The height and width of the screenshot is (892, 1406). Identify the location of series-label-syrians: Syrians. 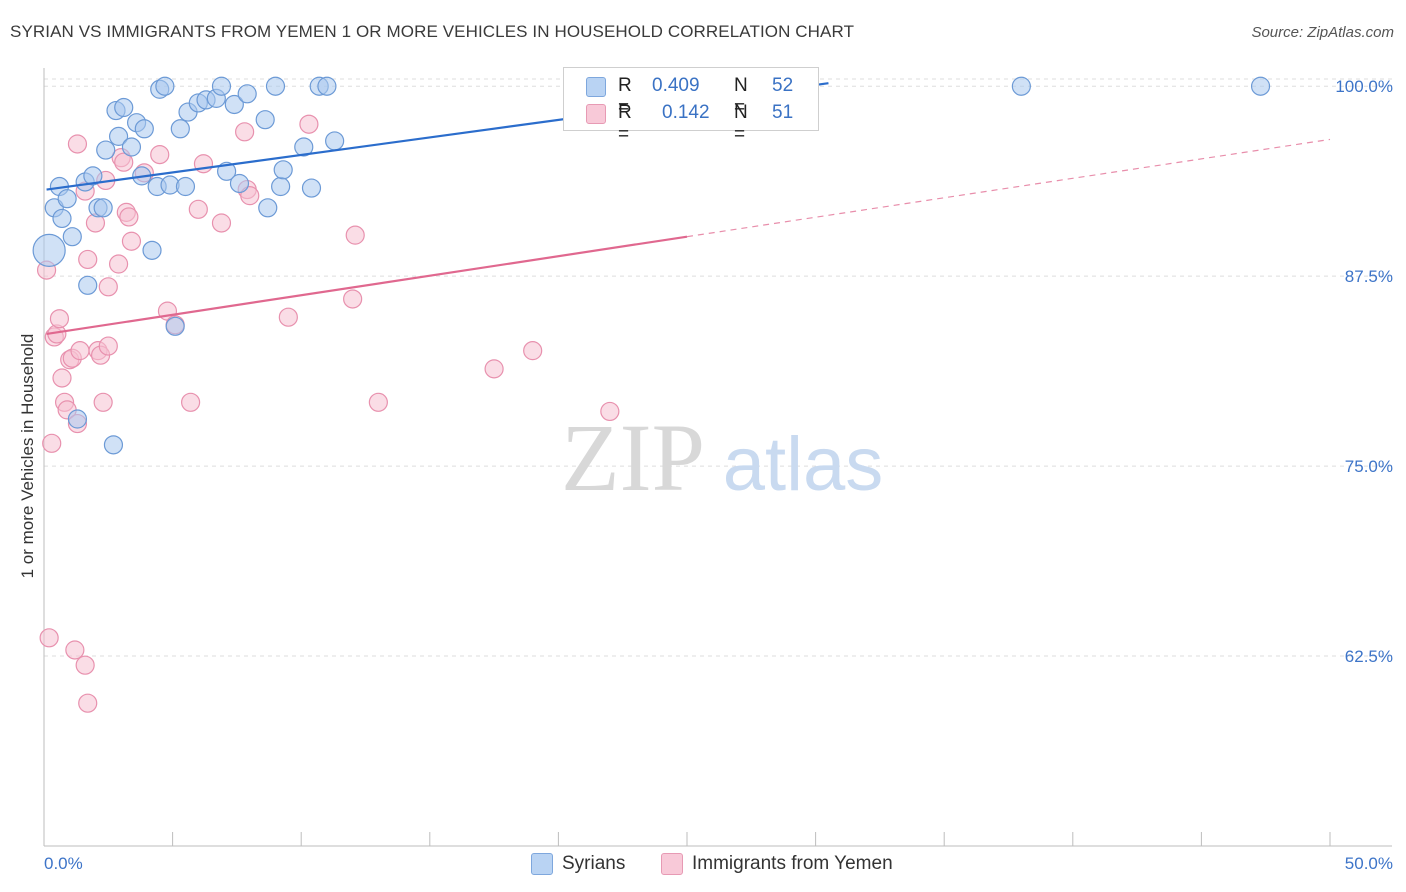
(594, 863).